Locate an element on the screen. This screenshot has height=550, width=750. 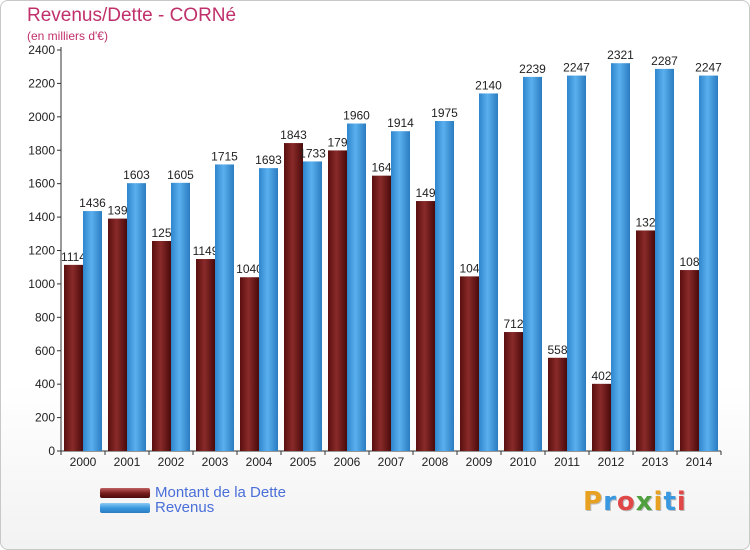
x-tick-label: 2002 is located at coordinates (171, 462).